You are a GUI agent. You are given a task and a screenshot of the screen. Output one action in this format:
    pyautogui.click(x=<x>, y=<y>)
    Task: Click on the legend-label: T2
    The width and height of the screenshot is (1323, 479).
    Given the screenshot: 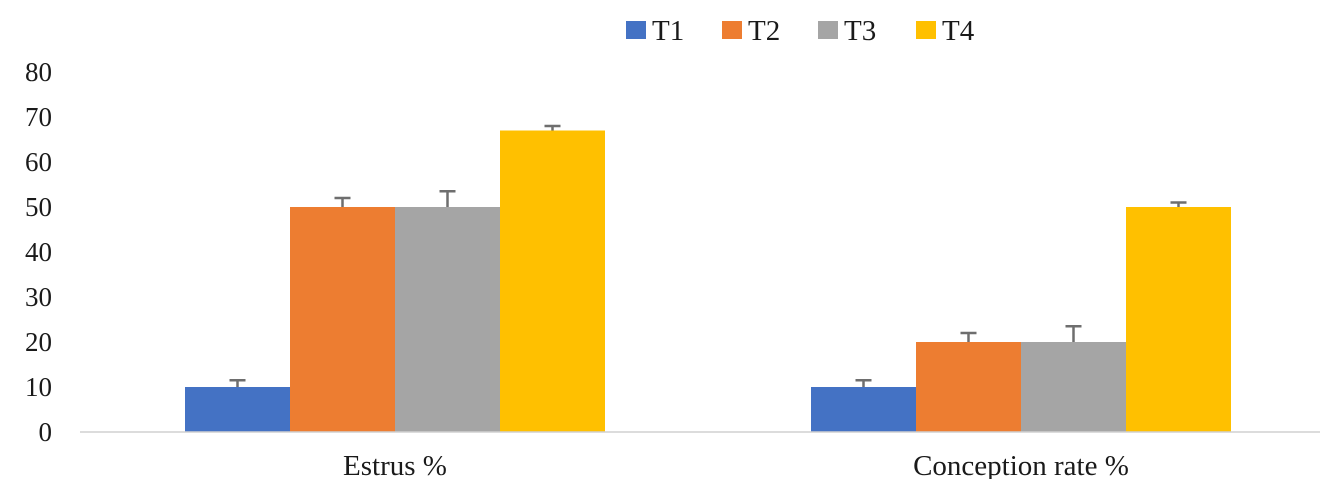 What is the action you would take?
    pyautogui.click(x=764, y=31)
    